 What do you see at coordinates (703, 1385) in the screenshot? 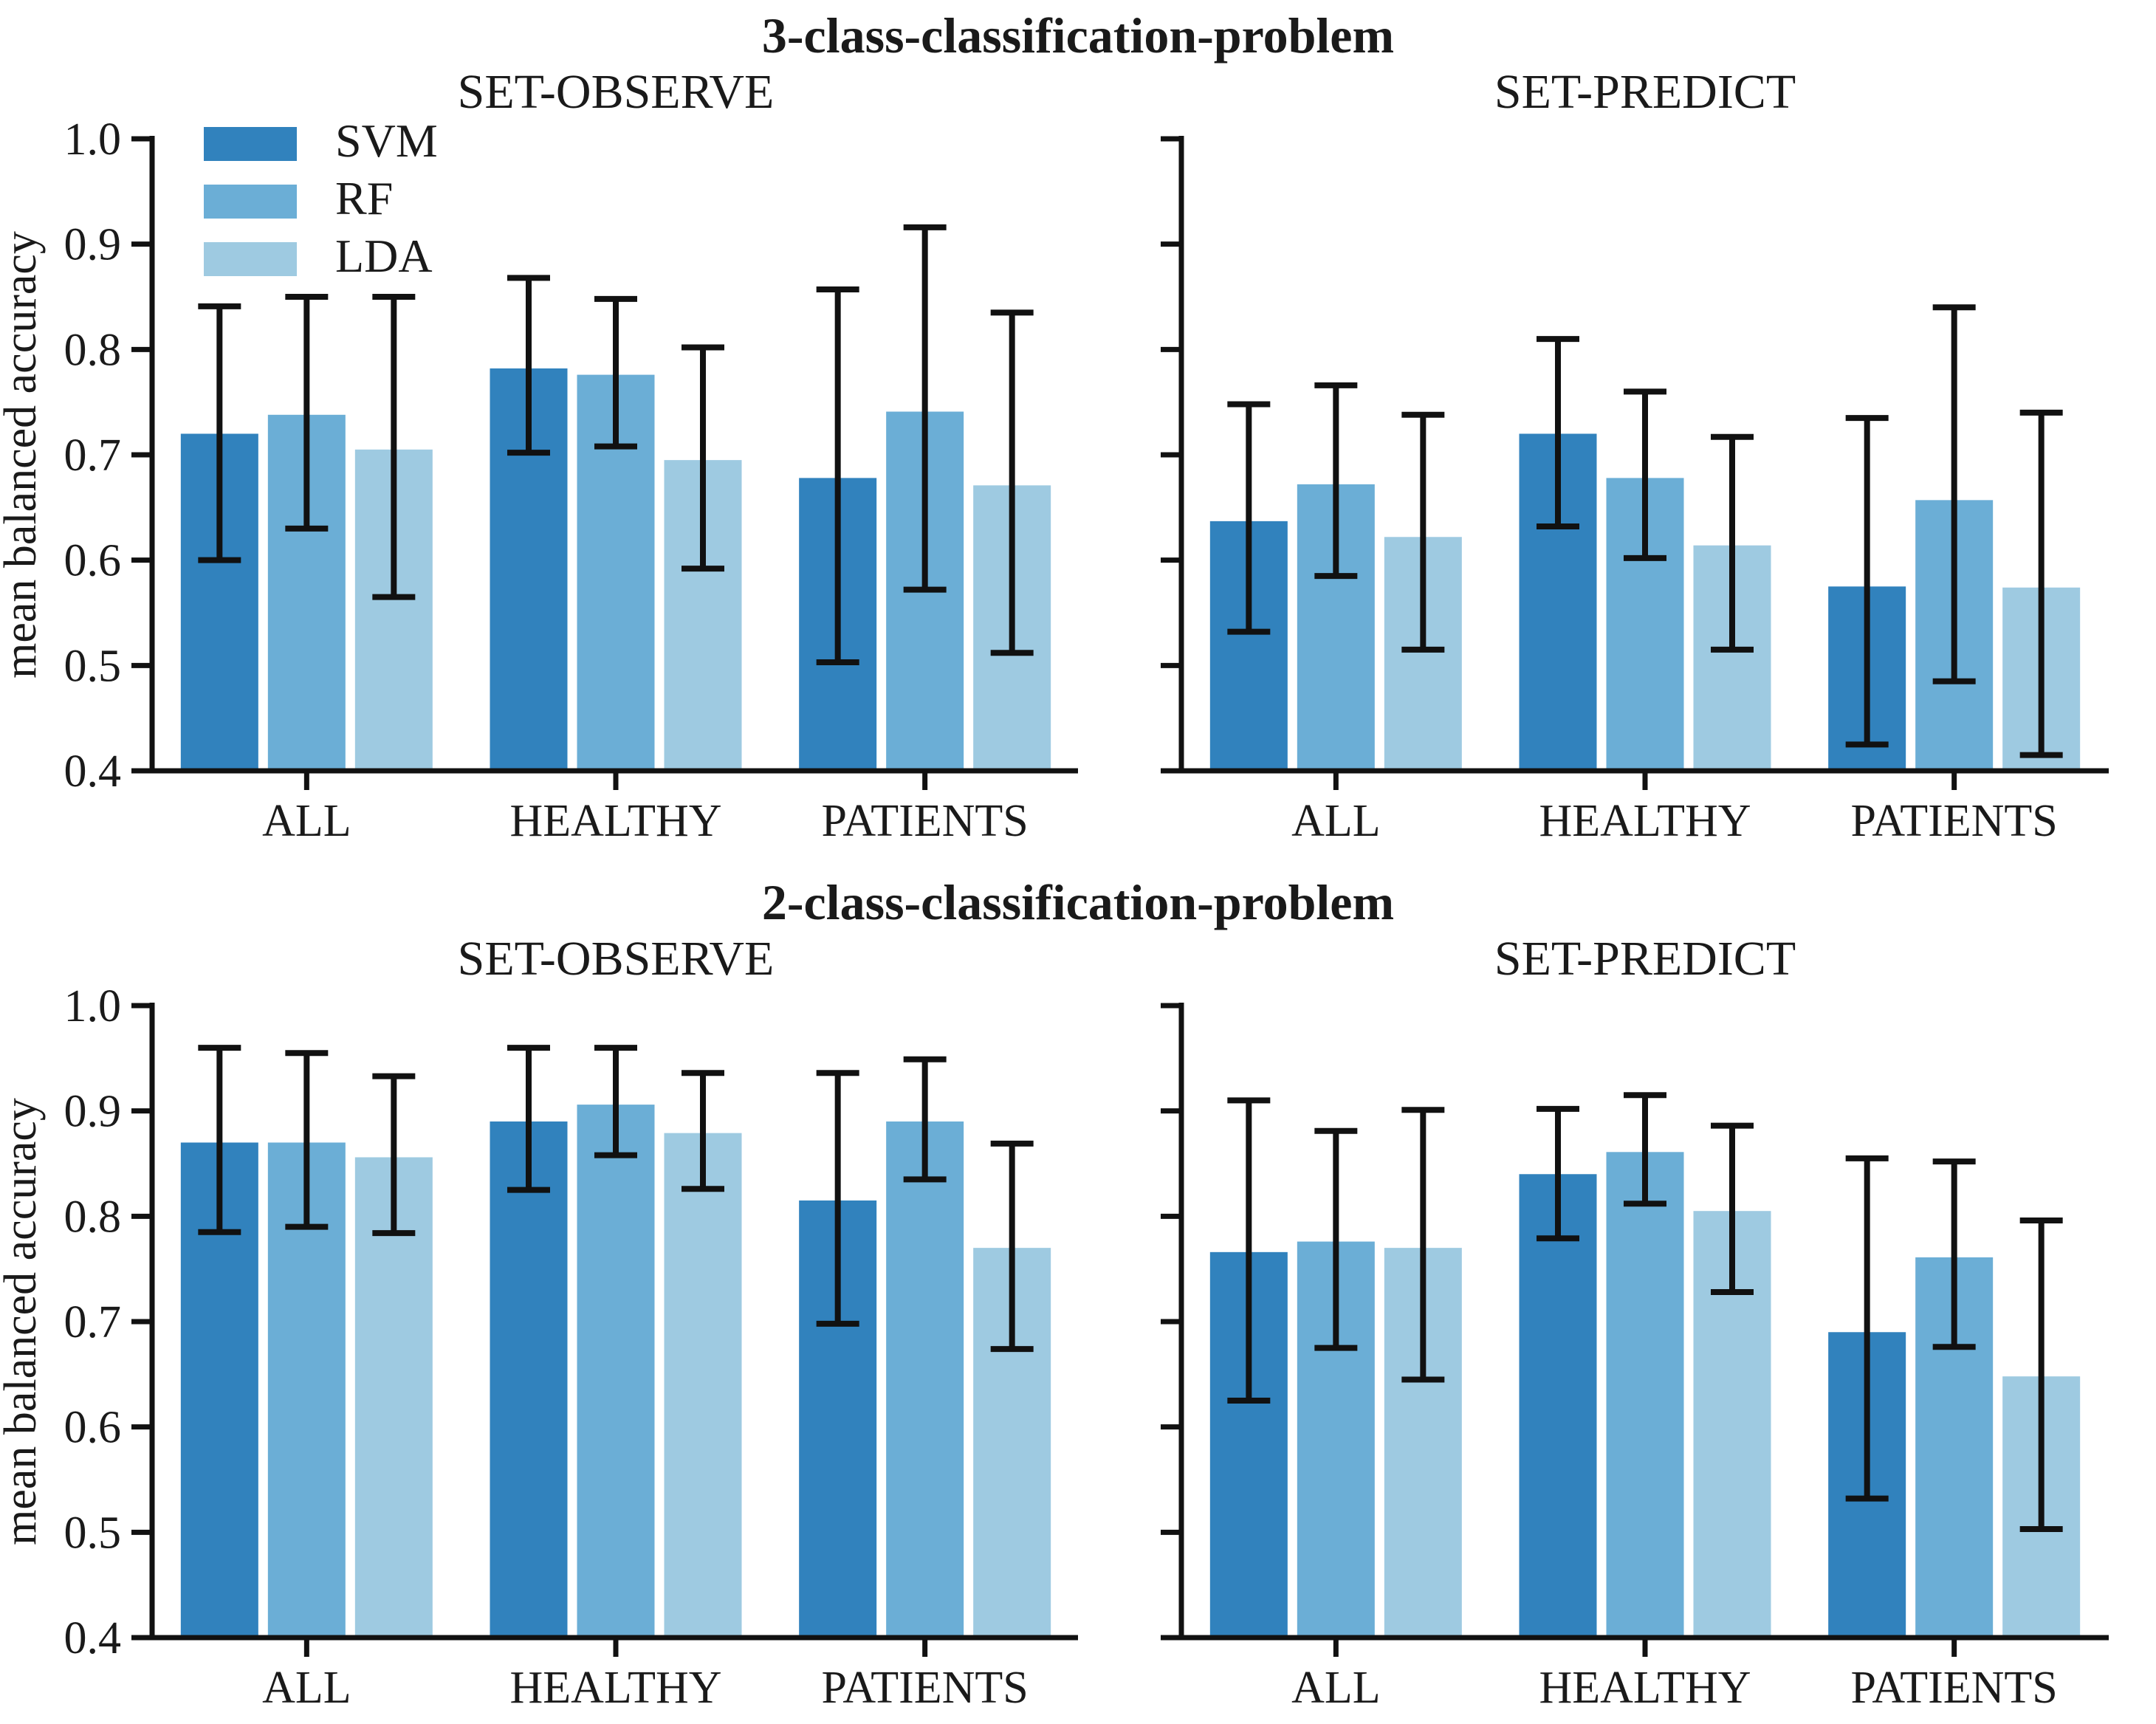
I see `bar-lda-healthy` at bounding box center [703, 1385].